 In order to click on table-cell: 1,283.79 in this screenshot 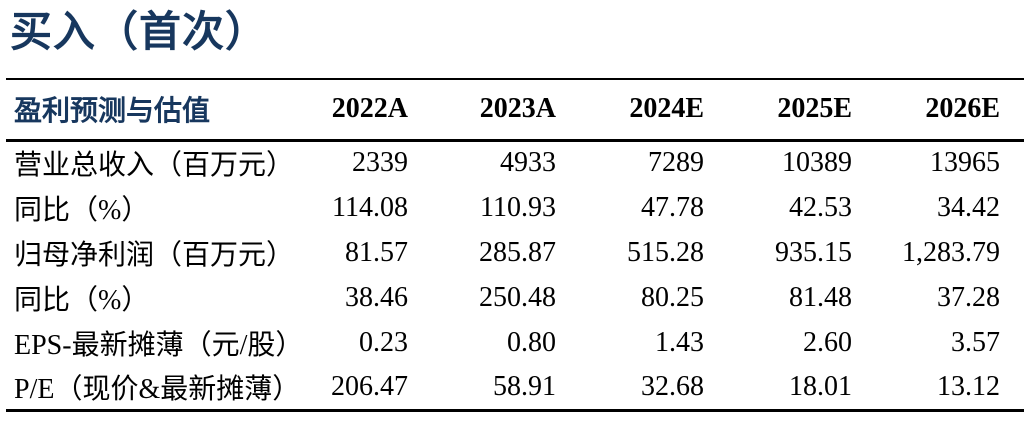, I will do `click(951, 252)`.